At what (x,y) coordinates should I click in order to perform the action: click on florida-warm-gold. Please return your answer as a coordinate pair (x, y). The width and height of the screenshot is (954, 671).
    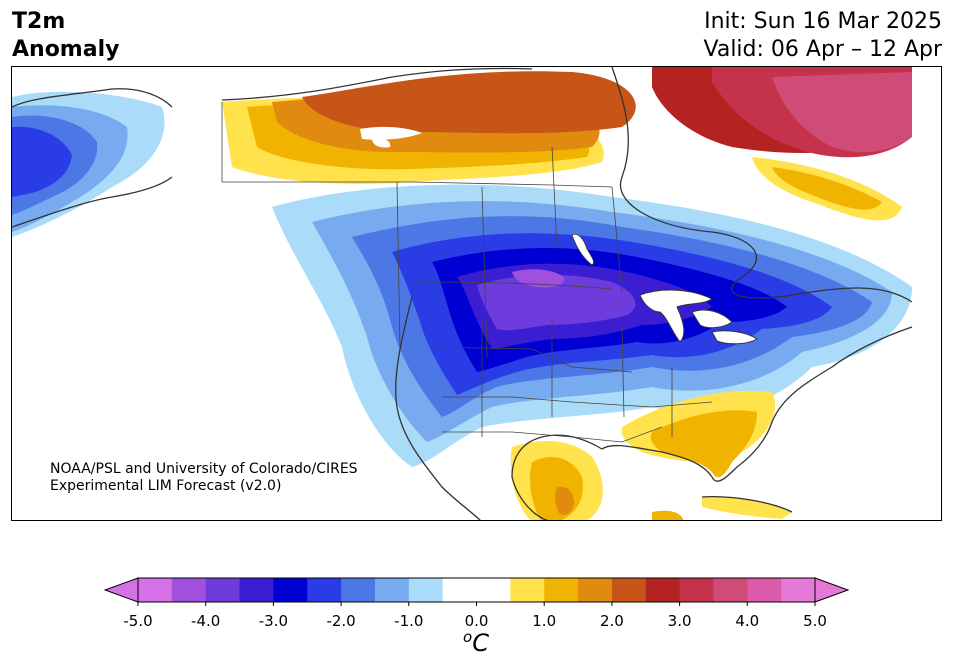
    Looking at the image, I should click on (703, 444).